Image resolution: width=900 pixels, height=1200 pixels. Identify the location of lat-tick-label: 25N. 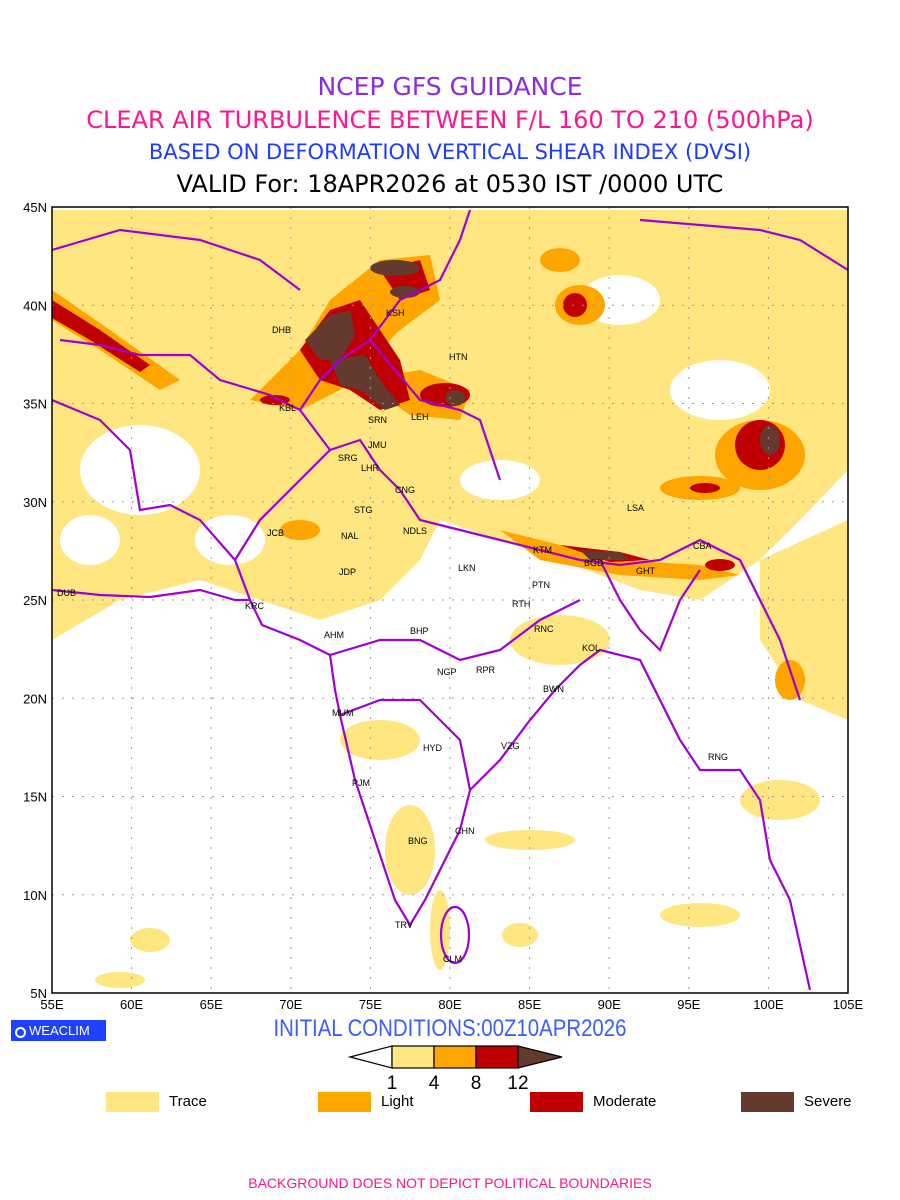
(35, 600).